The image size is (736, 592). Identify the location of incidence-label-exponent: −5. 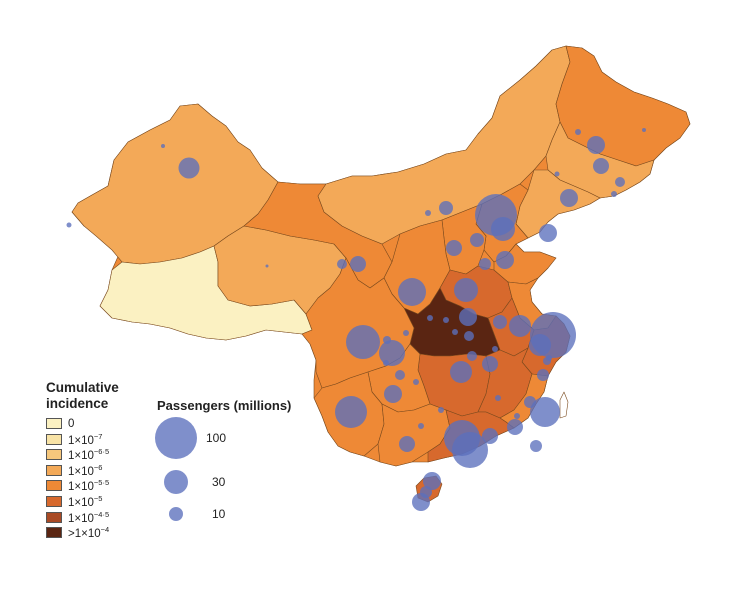
(98, 499).